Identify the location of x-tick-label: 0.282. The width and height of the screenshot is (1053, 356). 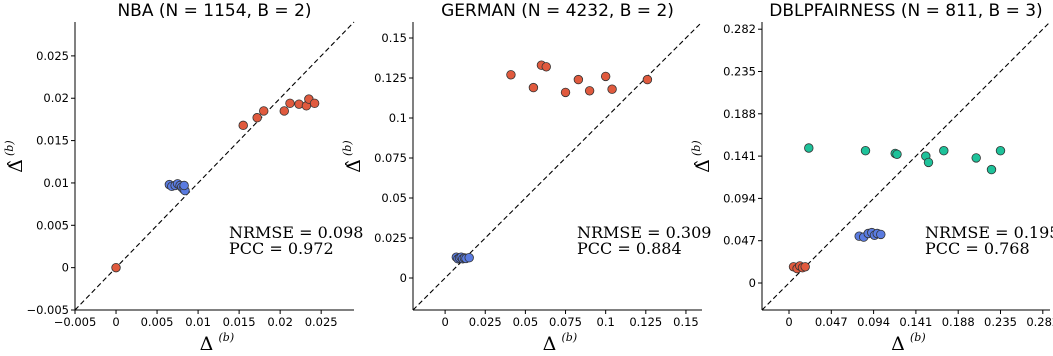
(1039, 322).